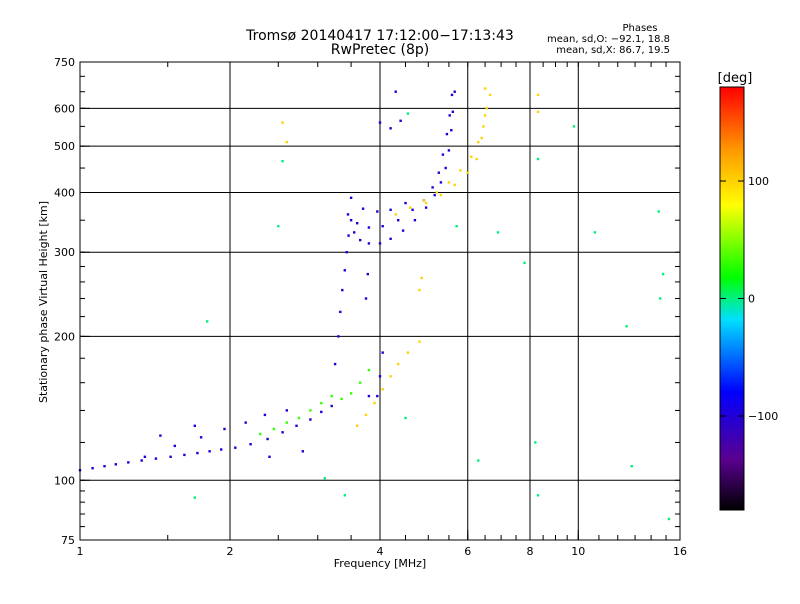 This screenshot has height=604, width=800. What do you see at coordinates (64, 146) in the screenshot?
I see `y-tick-label: 500` at bounding box center [64, 146].